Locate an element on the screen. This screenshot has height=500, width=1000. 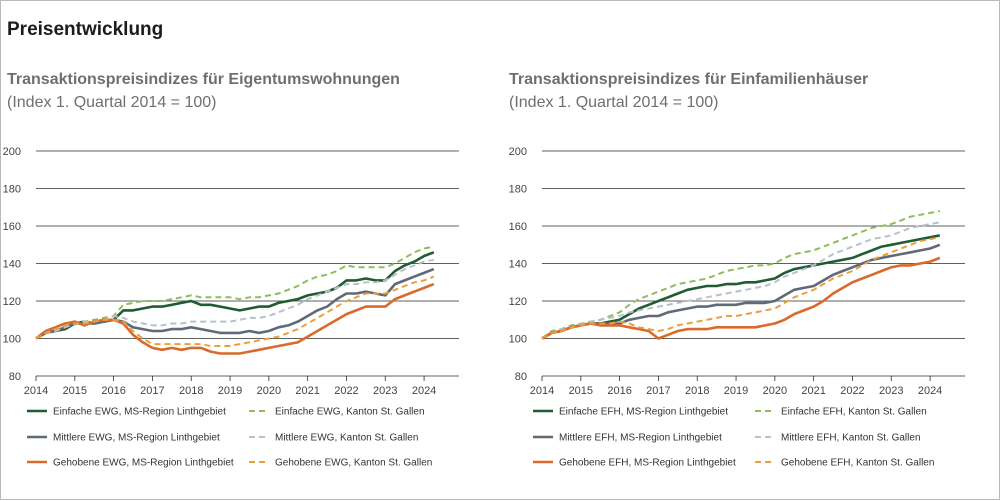
legend-label: Mittlere EWG, MS-Region Linthgebiet is located at coordinates (136, 438).